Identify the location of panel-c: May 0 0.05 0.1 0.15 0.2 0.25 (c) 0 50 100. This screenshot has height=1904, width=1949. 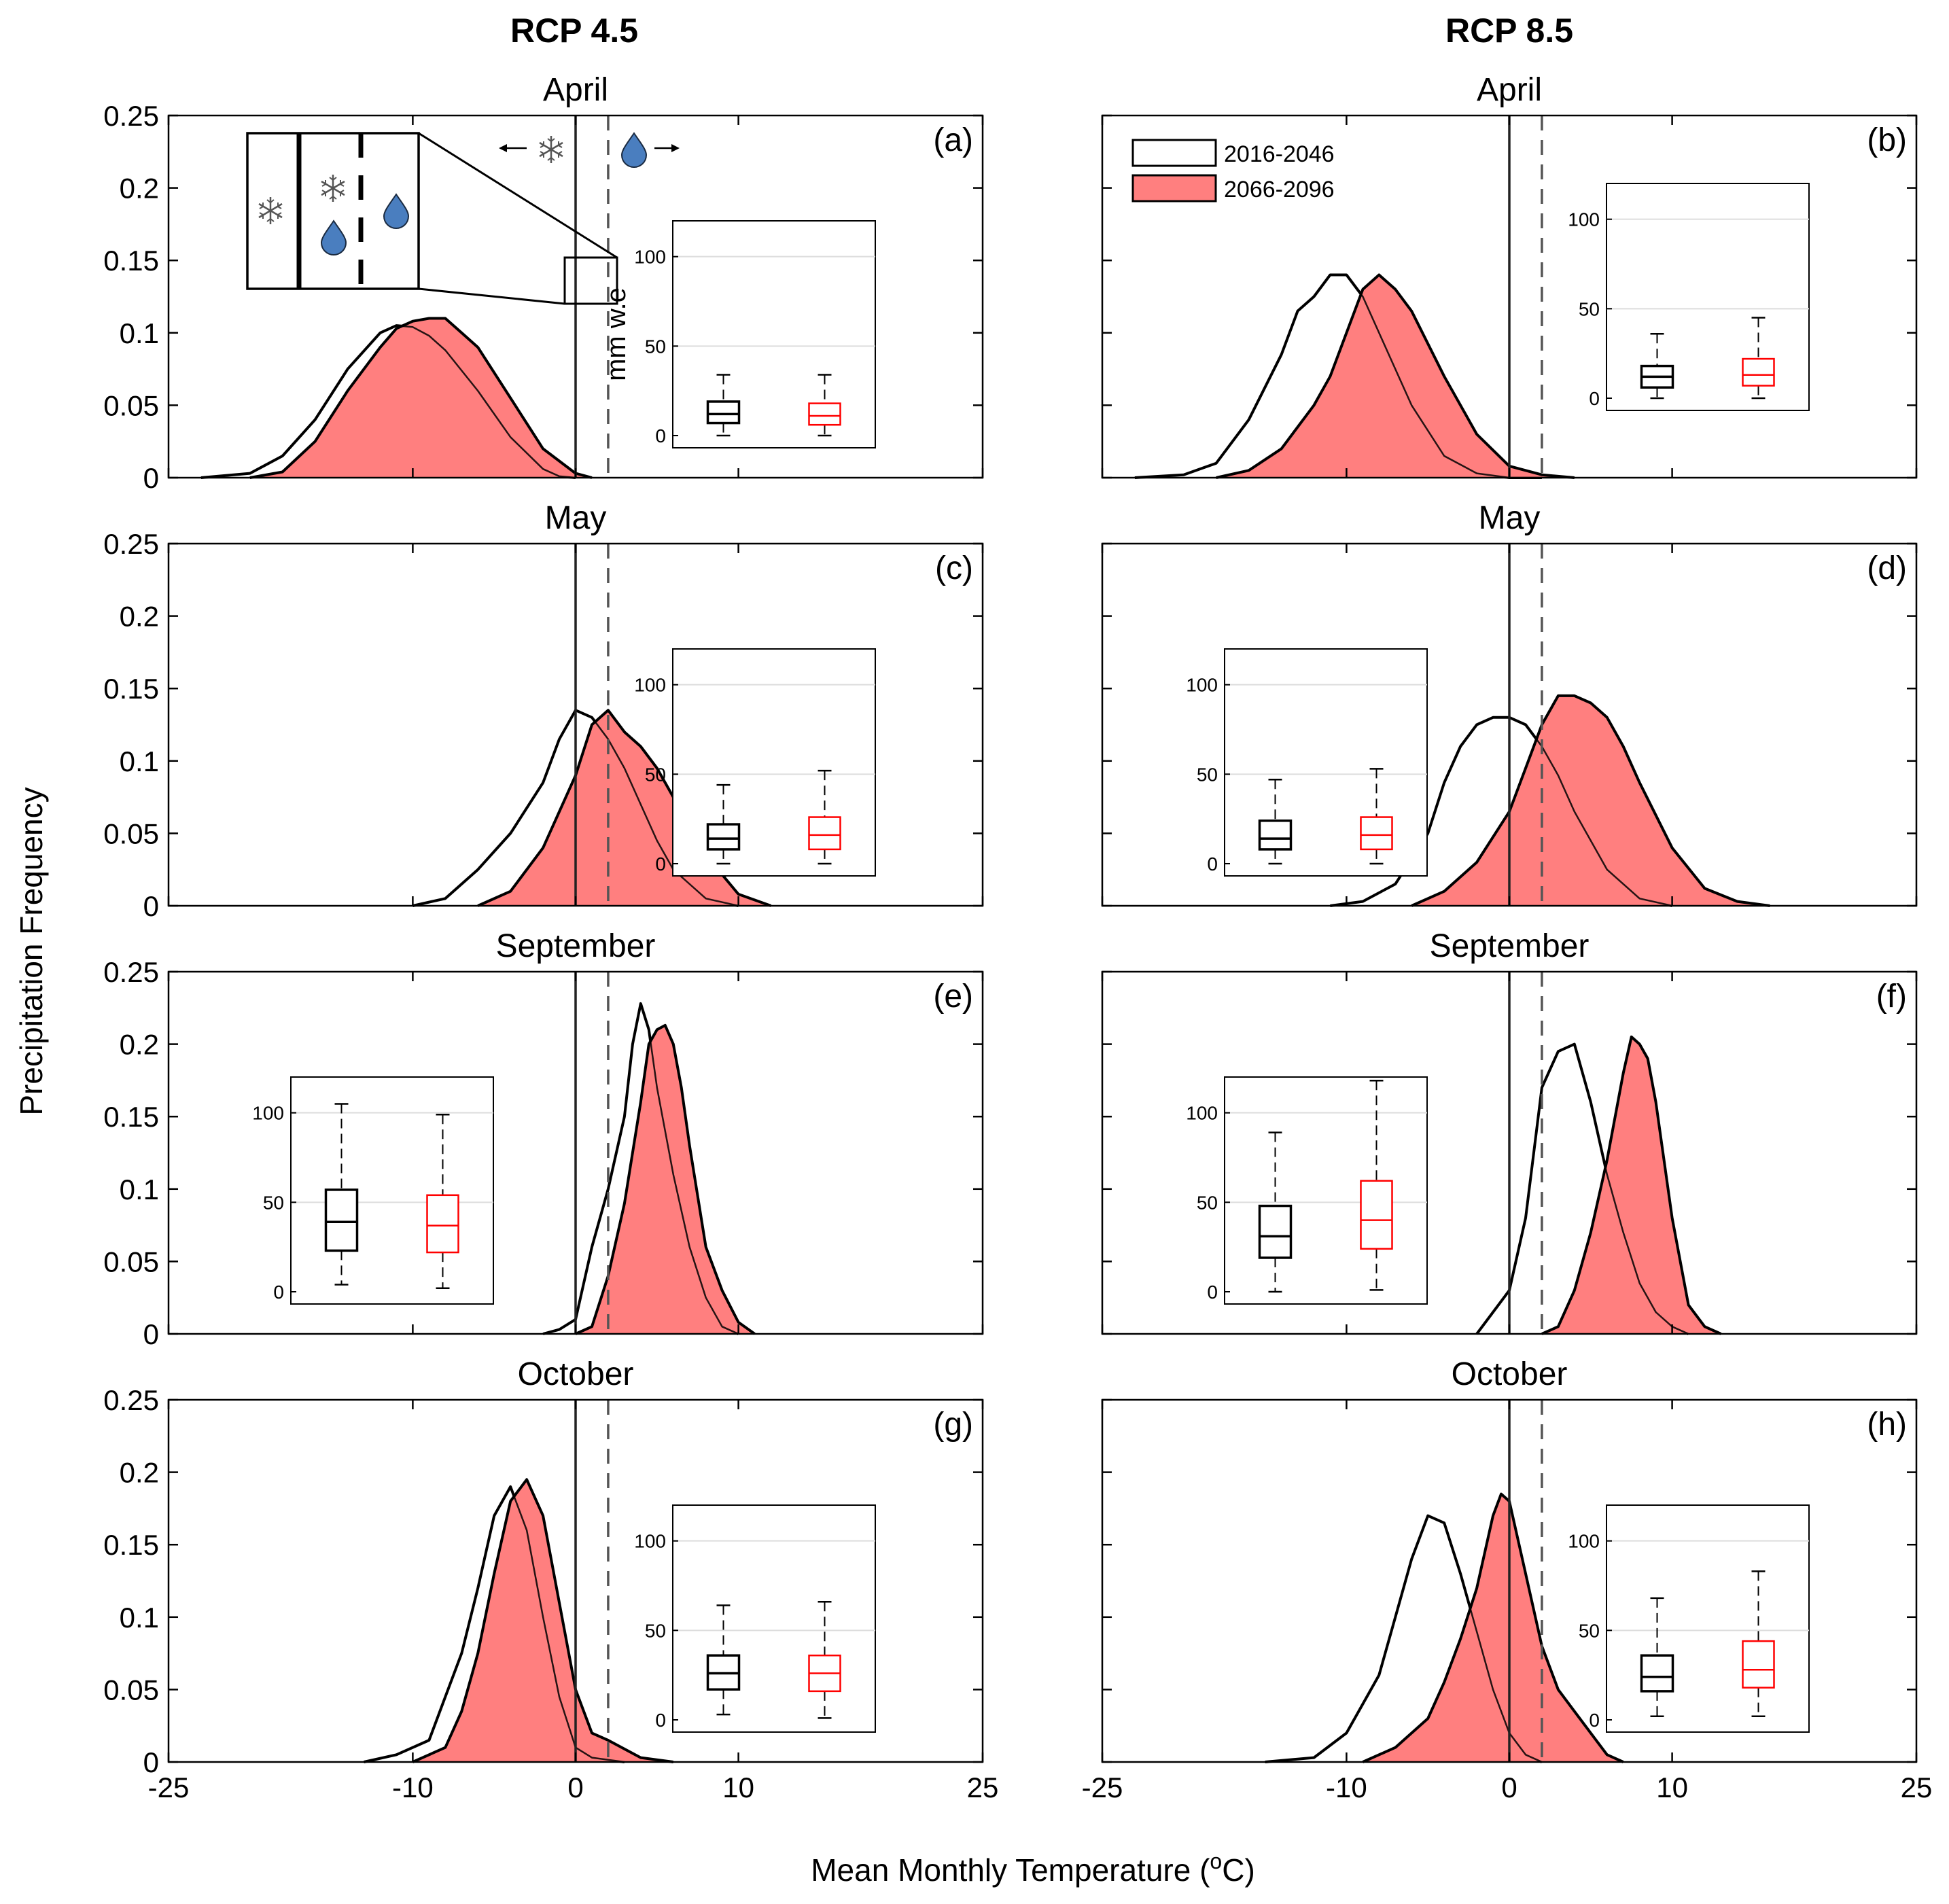
(543, 711).